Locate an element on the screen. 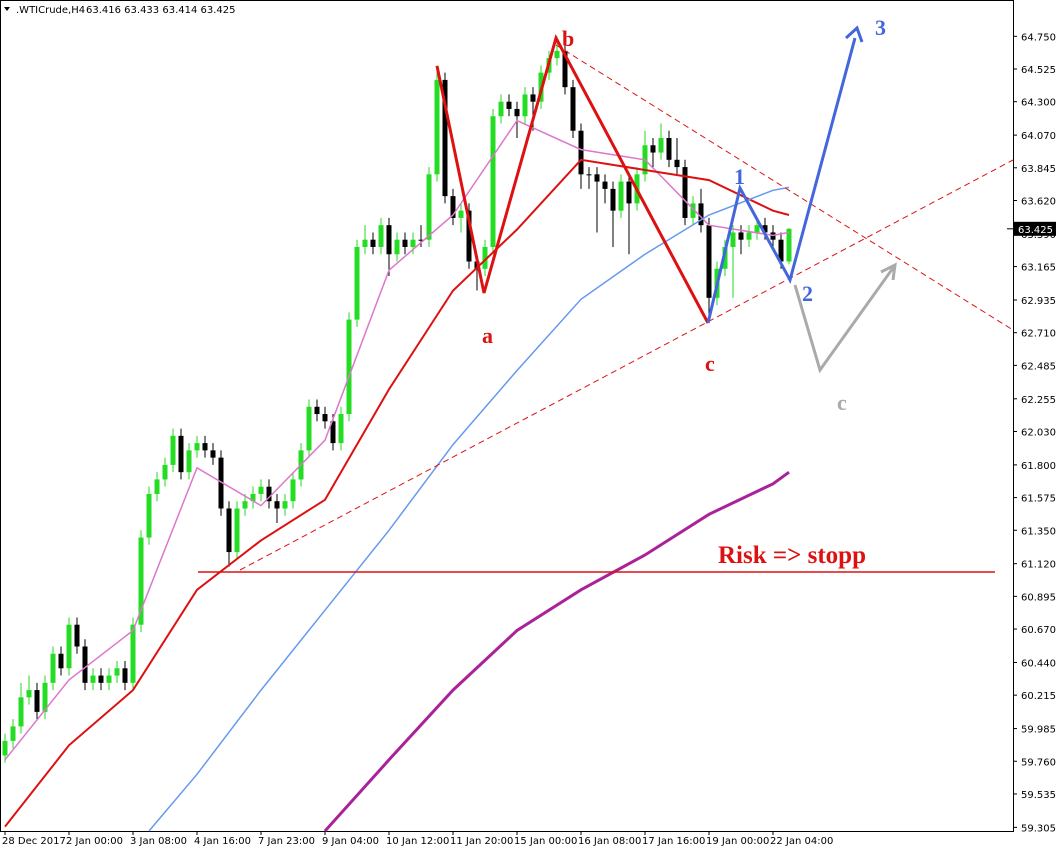 This screenshot has height=851, width=1057. x-tick-label: 28 Dec 2017 is located at coordinates (34, 841).